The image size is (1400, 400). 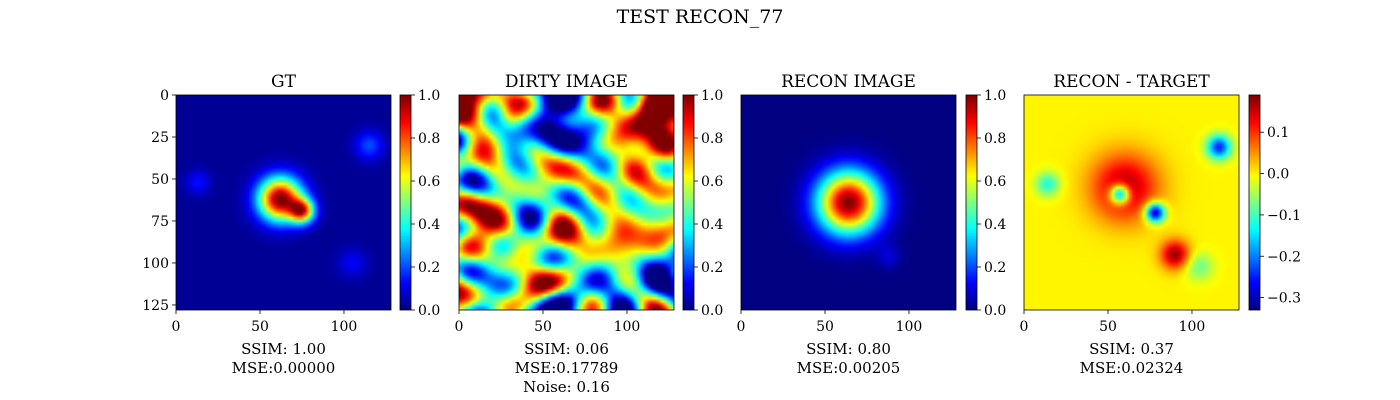 What do you see at coordinates (164, 96) in the screenshot?
I see `y-tick-label: 0` at bounding box center [164, 96].